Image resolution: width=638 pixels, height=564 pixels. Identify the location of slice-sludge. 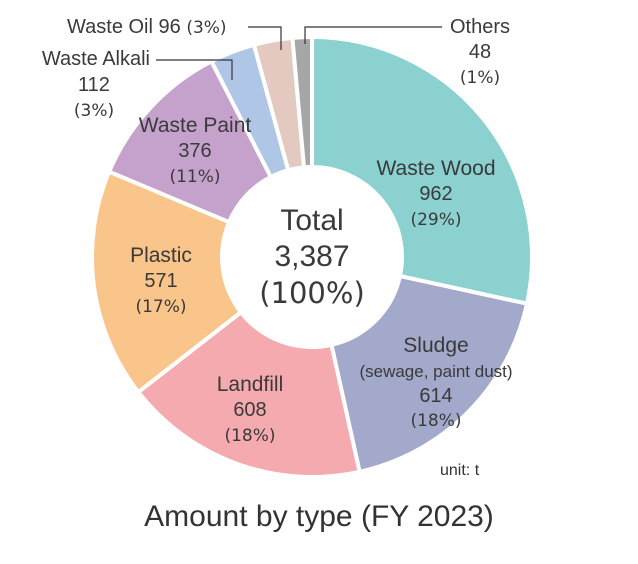
(429, 374).